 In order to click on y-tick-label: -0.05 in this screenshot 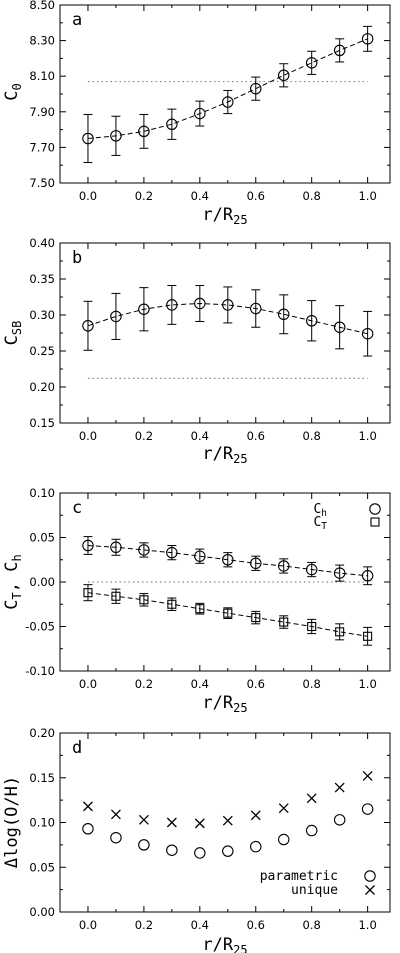, I will do `click(40, 627)`.